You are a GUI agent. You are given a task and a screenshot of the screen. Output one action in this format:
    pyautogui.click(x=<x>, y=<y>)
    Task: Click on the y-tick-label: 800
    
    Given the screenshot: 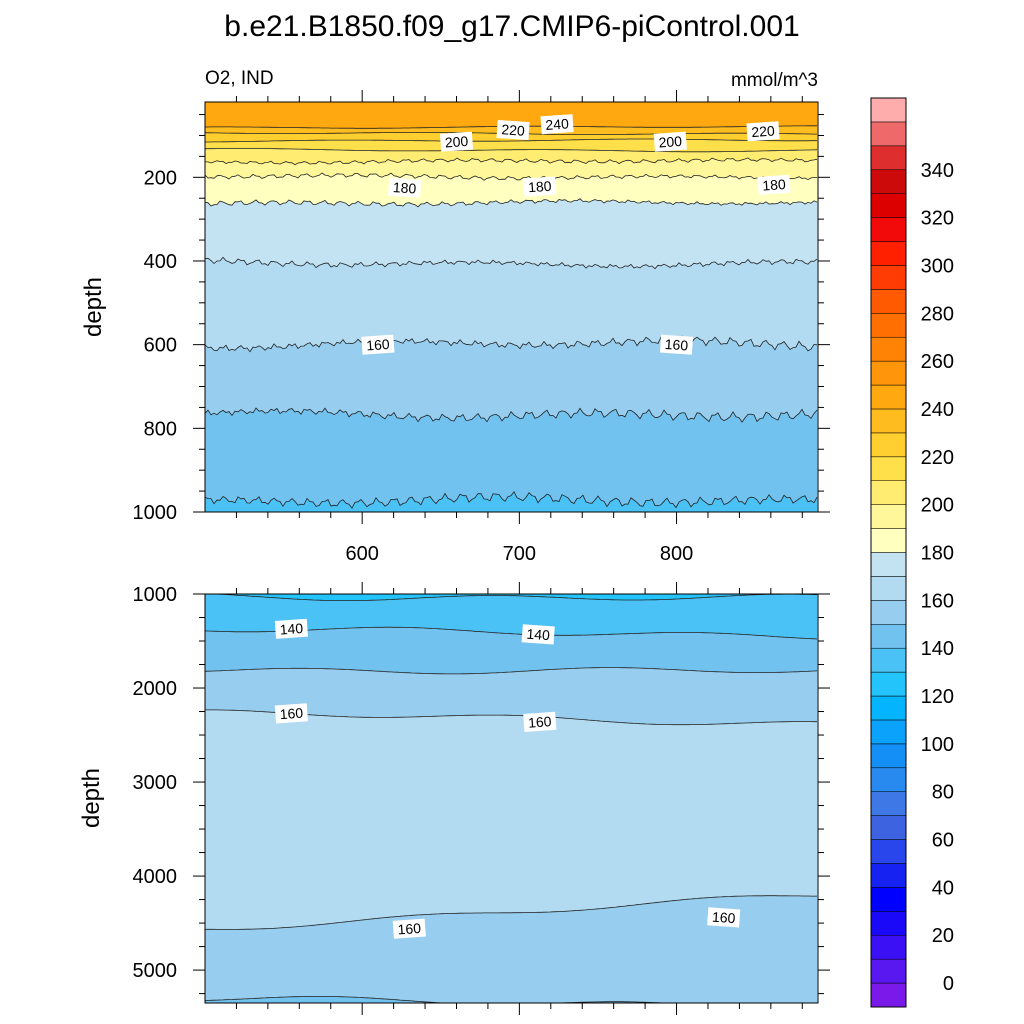 What is the action you would take?
    pyautogui.click(x=160, y=429)
    